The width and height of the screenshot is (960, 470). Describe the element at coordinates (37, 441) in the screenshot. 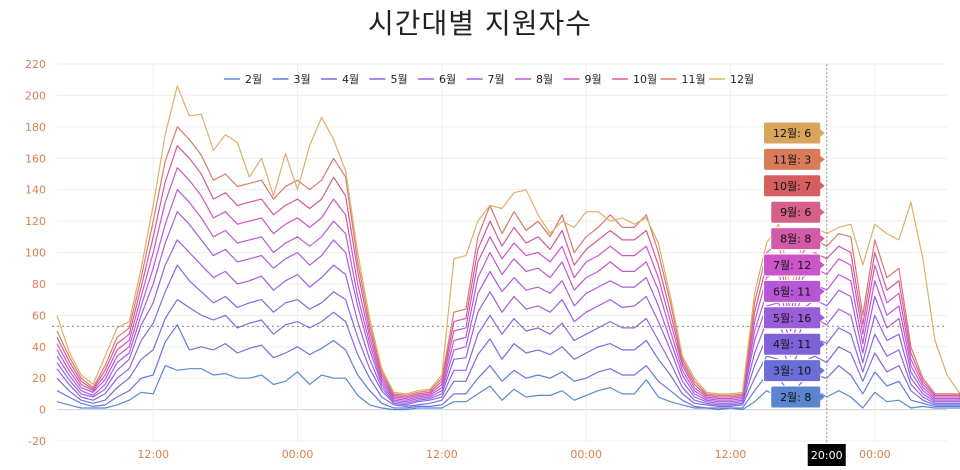

I see `y-tick-label: -20` at that location.